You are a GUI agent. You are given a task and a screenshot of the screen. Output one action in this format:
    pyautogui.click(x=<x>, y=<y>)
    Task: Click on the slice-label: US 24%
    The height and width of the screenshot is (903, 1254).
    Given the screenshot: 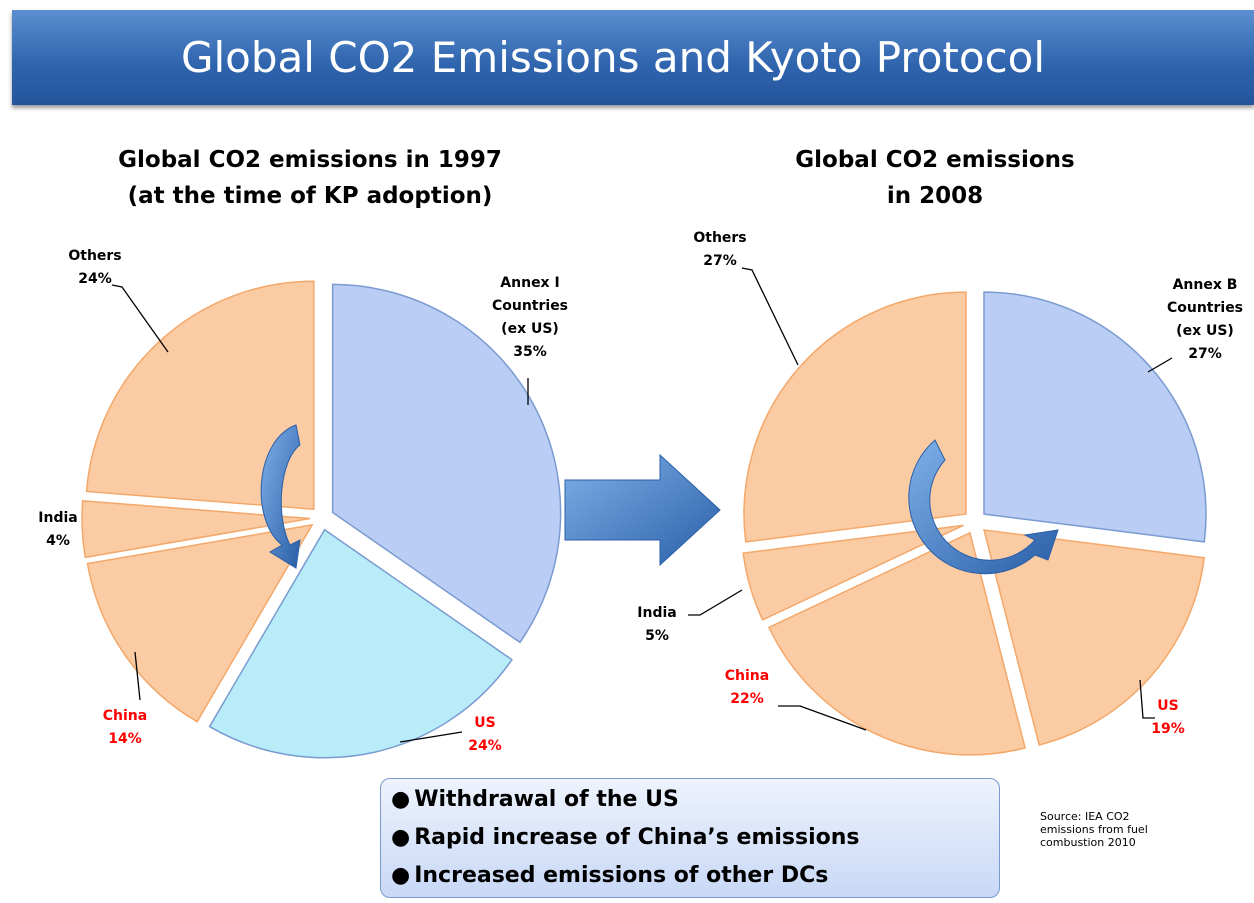 What is the action you would take?
    pyautogui.click(x=485, y=735)
    